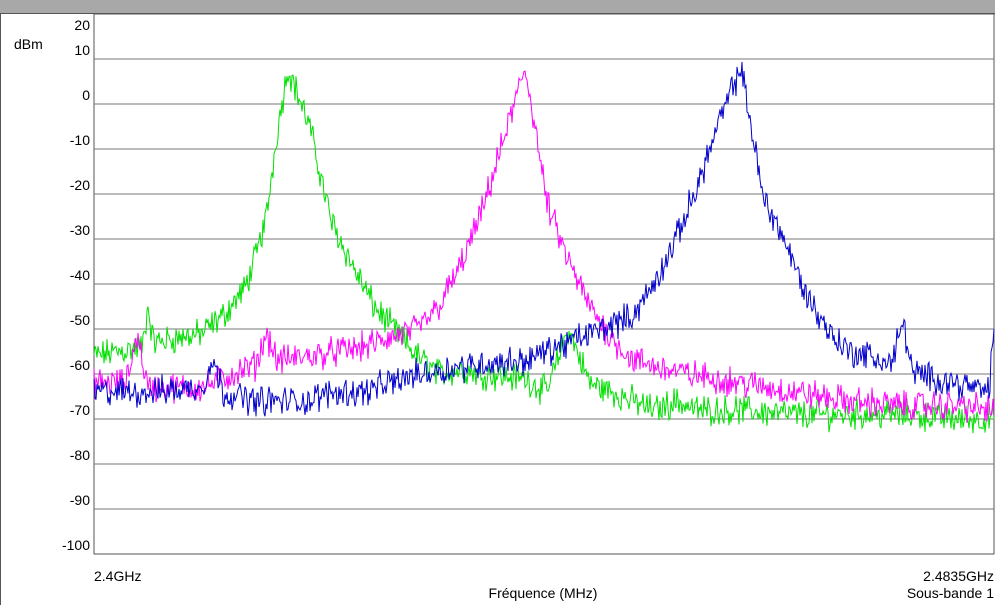 The image size is (995, 605). Describe the element at coordinates (958, 576) in the screenshot. I see `x-end-label: 2.4835GHz` at that location.